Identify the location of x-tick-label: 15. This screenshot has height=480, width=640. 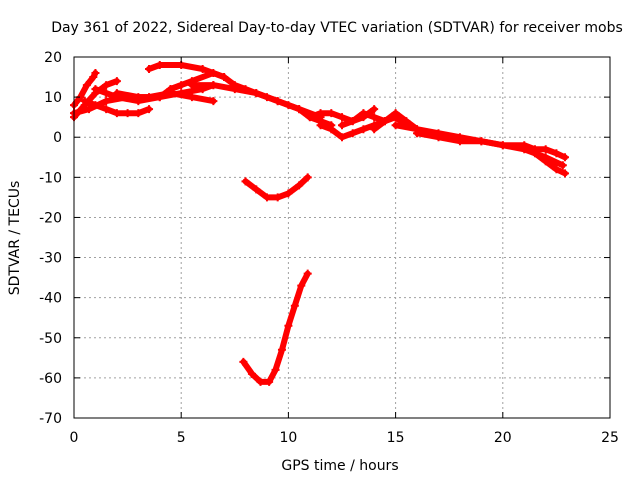
(396, 438).